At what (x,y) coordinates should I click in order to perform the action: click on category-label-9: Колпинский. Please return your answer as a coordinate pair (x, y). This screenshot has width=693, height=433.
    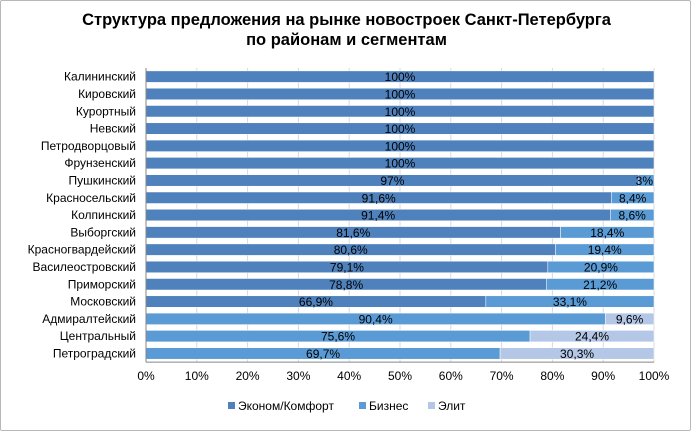
    Looking at the image, I should click on (103, 215).